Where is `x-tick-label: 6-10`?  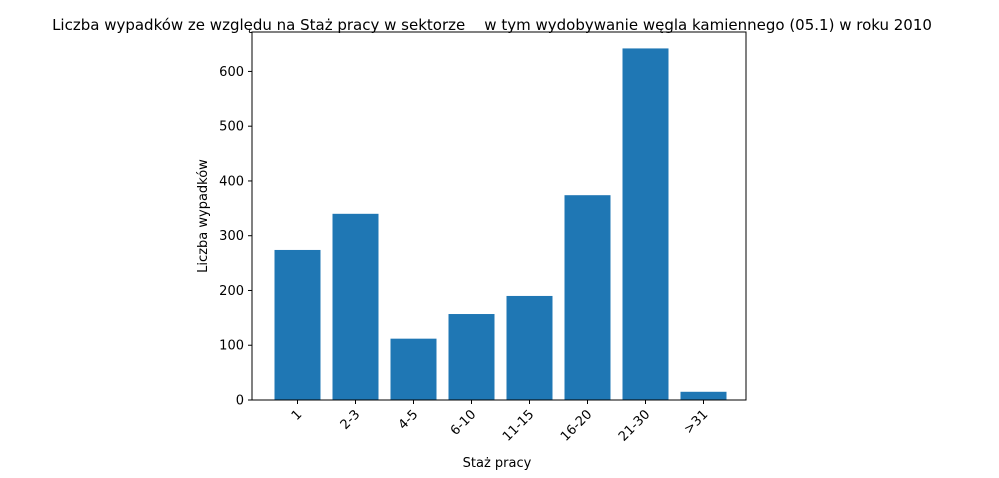
x-tick-label: 6-10 is located at coordinates (463, 422).